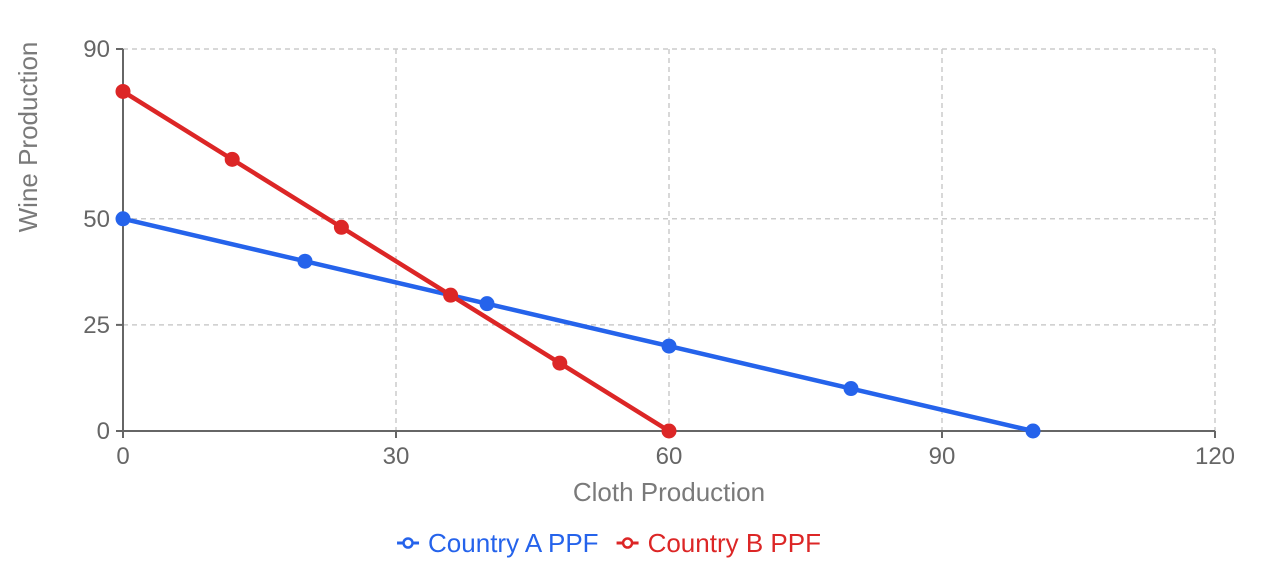  I want to click on x-tick-label-120: 120, so click(1215, 456).